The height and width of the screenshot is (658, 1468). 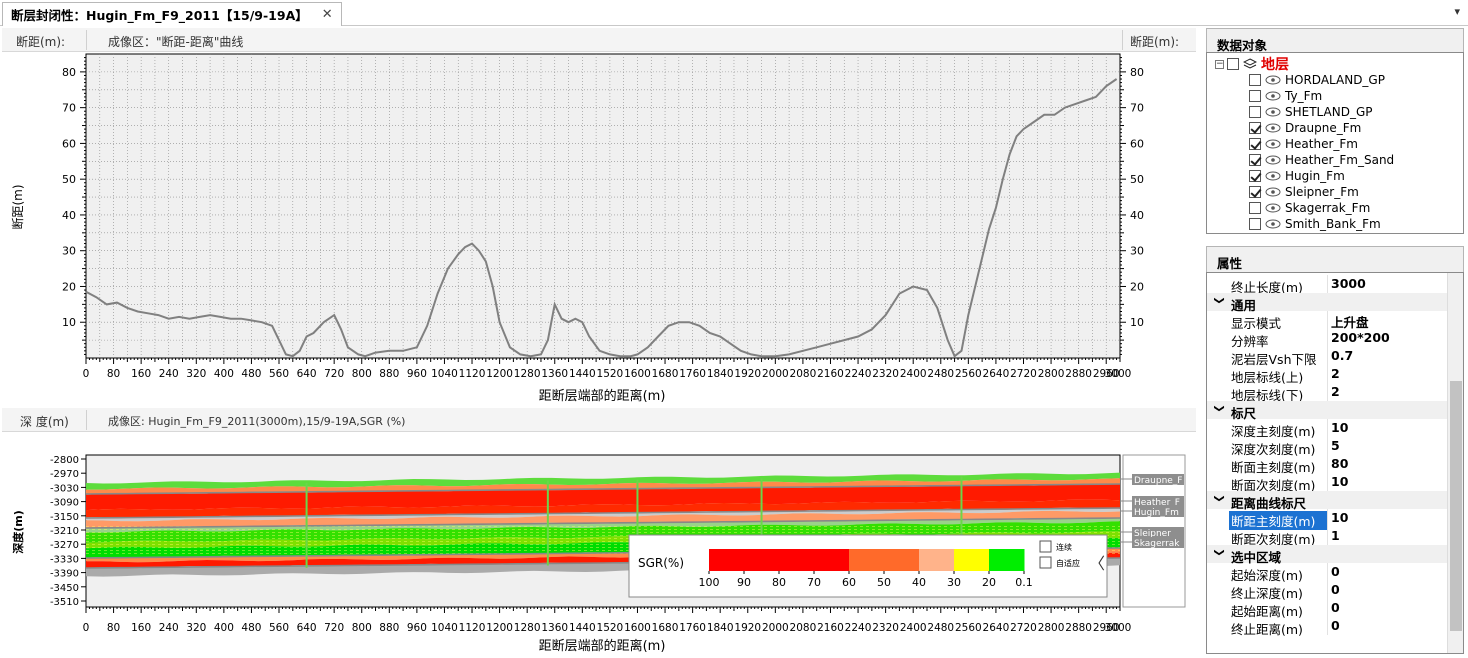 I want to click on property-key: 深度主刻度(m), so click(x=1273, y=431).